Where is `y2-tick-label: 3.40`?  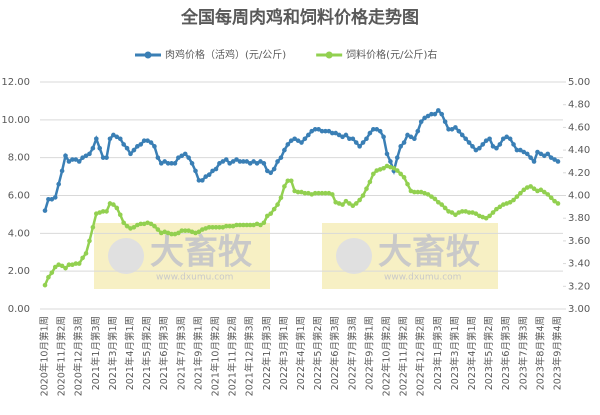 y2-tick-label: 3.40 is located at coordinates (579, 264).